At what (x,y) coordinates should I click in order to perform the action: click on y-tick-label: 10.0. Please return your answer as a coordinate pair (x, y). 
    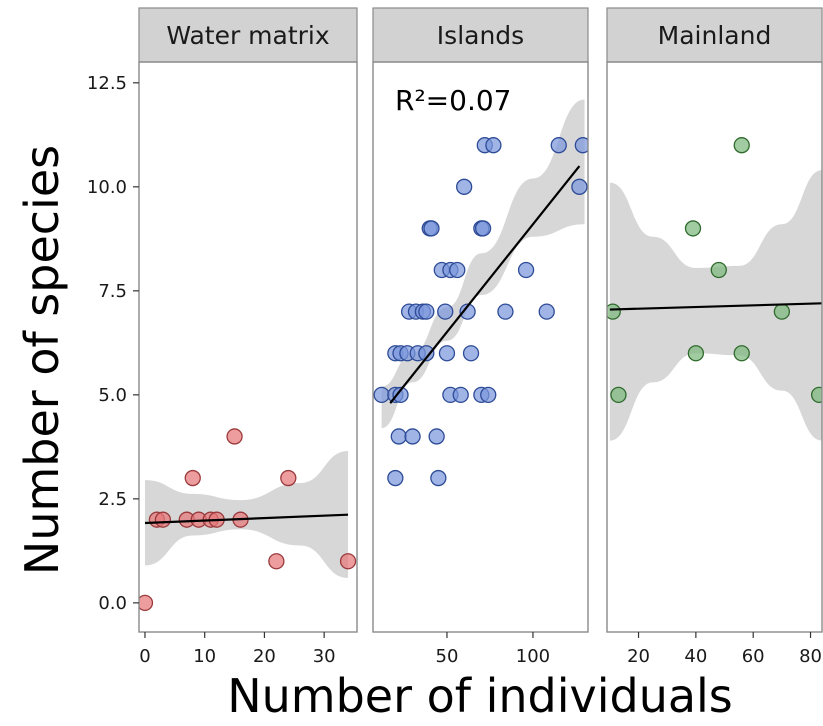
    Looking at the image, I should click on (107, 187).